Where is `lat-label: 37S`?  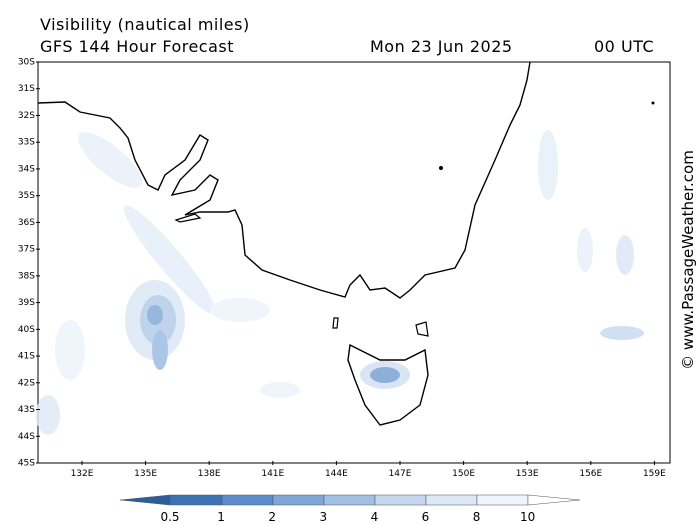 lat-label: 37S is located at coordinates (26, 250).